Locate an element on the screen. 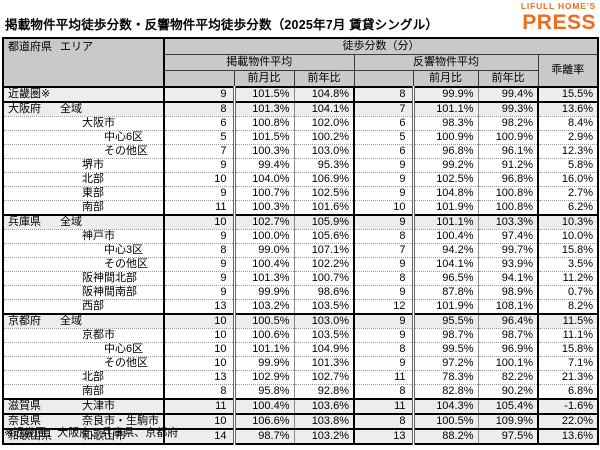 The image size is (600, 450). response-walk-value: 13 is located at coordinates (384, 436).